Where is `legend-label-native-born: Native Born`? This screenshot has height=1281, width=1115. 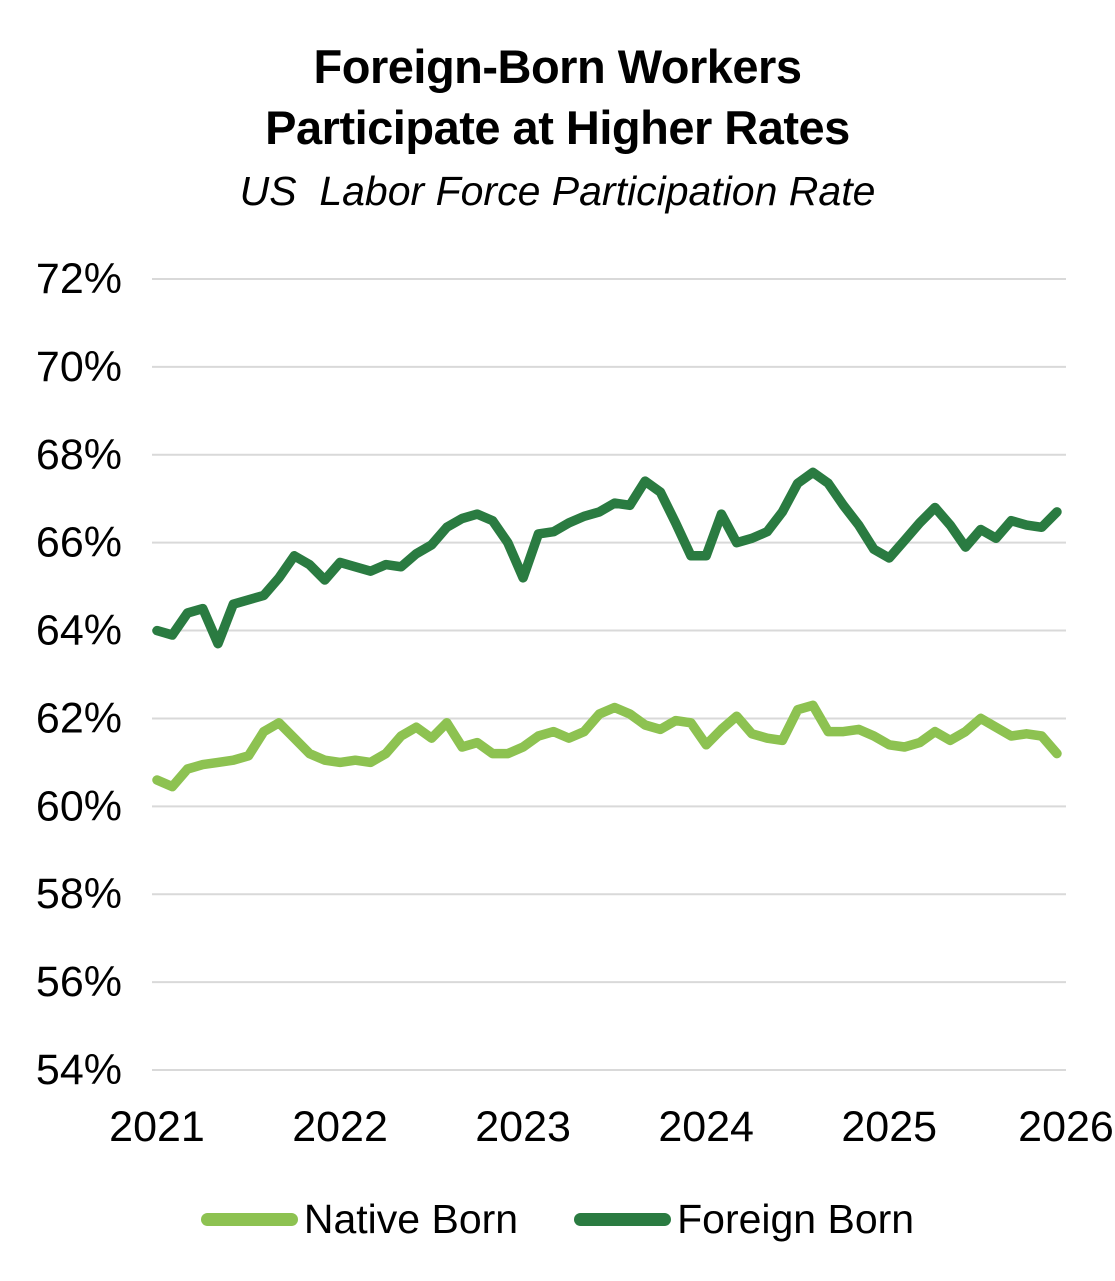
legend-label-native-born: Native Born is located at coordinates (411, 1219).